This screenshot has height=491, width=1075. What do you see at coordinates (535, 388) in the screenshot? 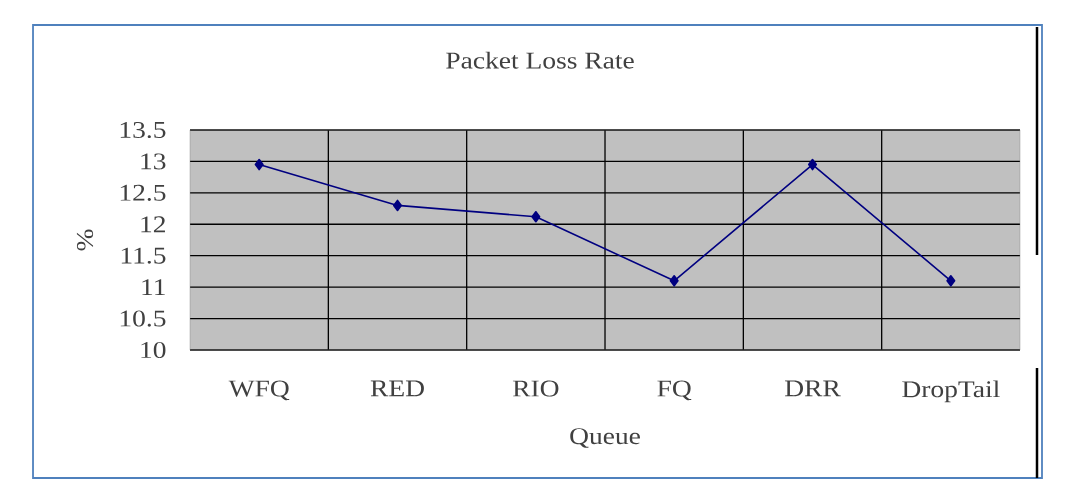
I see `x-tick-label: RIO` at bounding box center [535, 388].